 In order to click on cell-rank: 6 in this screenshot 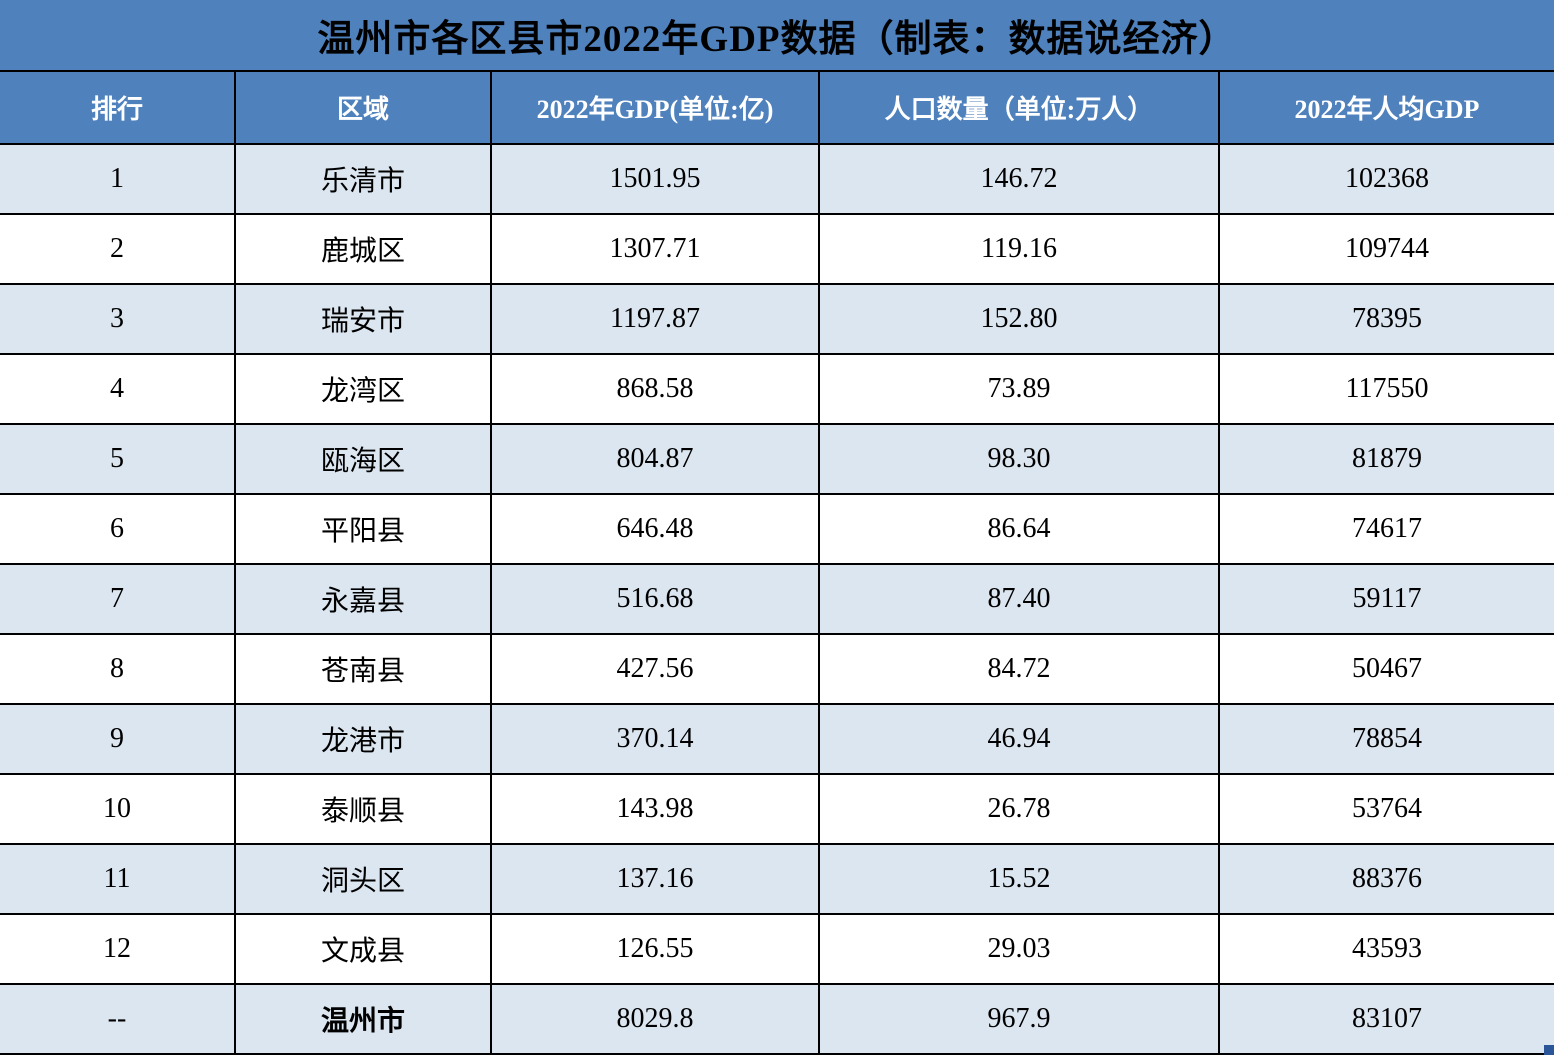, I will do `click(118, 529)`.